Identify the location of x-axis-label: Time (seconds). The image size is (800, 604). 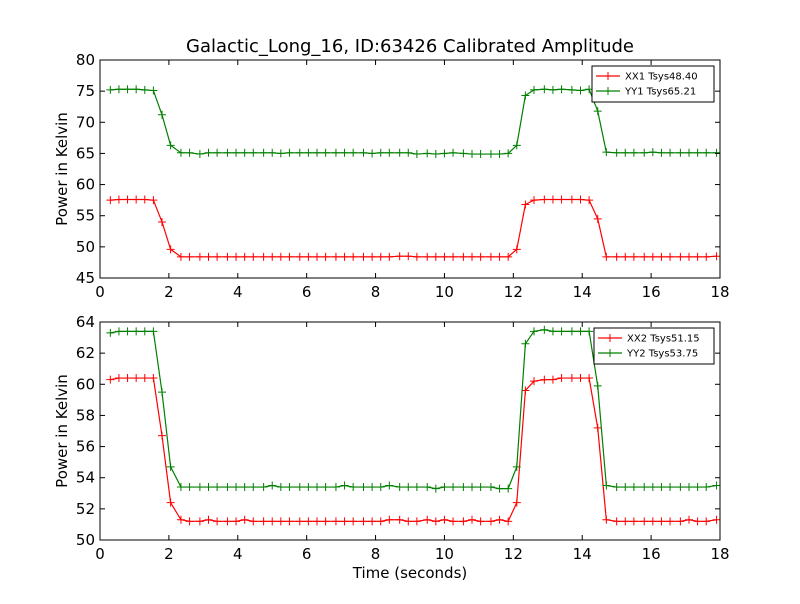
(410, 573).